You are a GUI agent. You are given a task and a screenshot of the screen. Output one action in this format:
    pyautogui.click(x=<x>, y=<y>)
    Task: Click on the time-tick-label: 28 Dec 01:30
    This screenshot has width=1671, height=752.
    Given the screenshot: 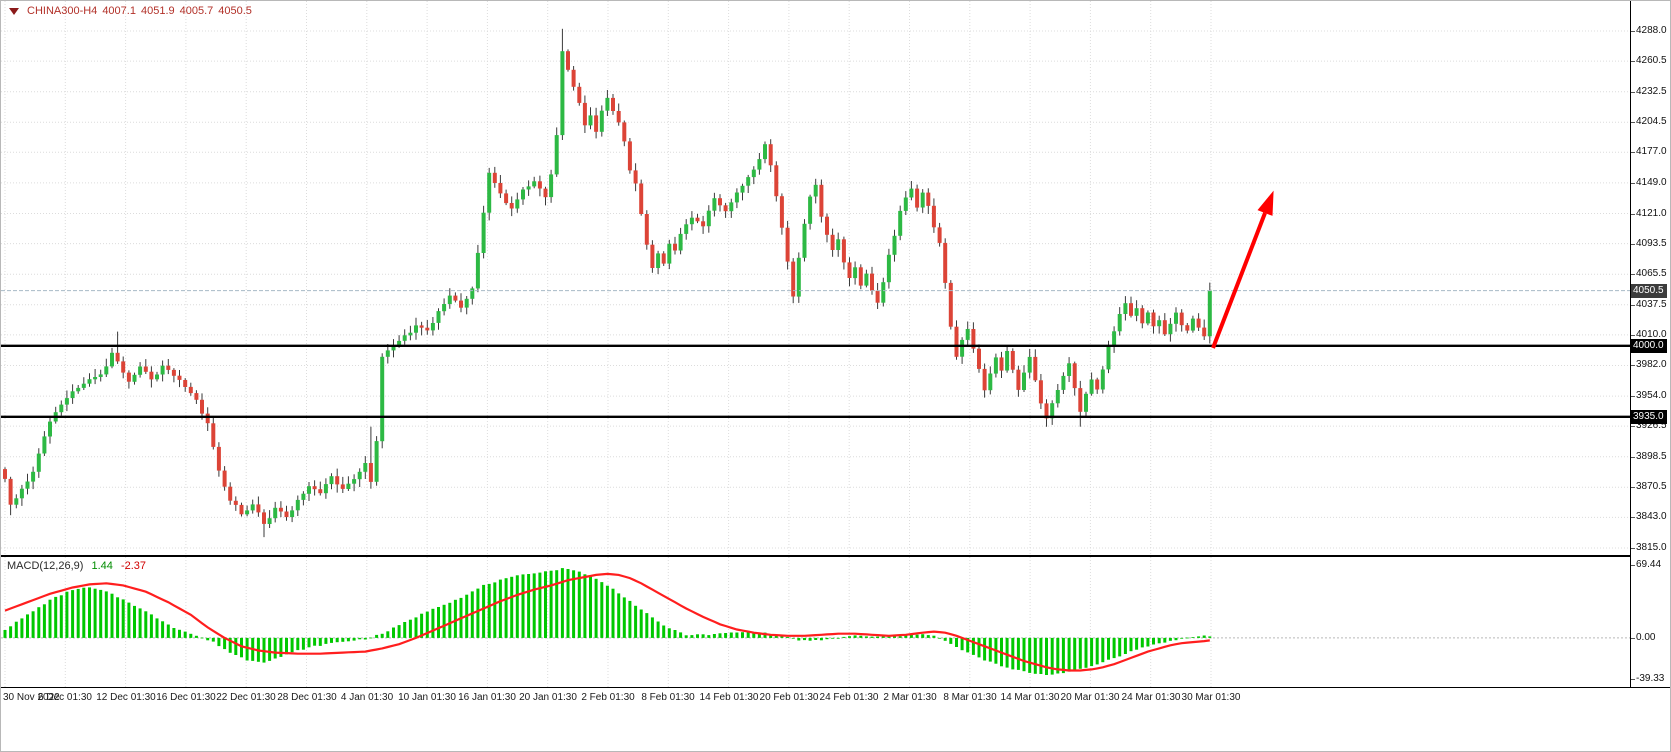 What is the action you would take?
    pyautogui.click(x=307, y=697)
    